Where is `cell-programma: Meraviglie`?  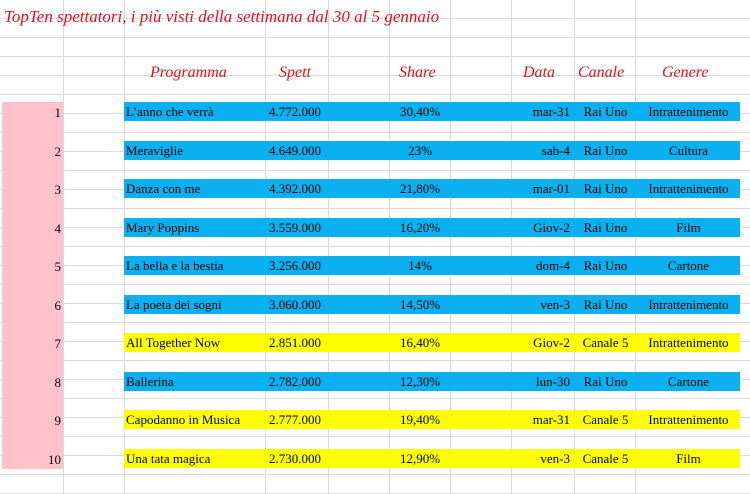
cell-programma: Meraviglie is located at coordinates (155, 150).